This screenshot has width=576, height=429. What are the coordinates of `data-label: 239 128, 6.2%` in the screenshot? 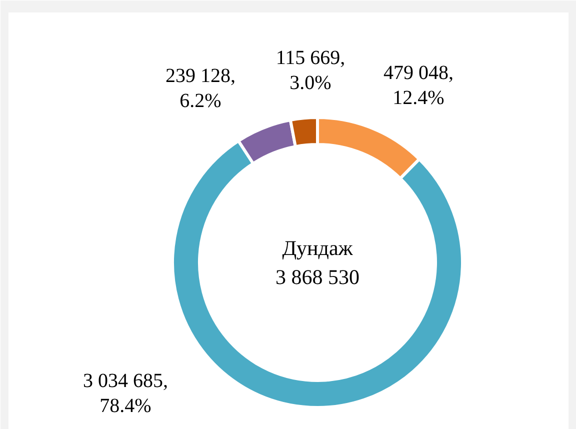 It's located at (201, 88).